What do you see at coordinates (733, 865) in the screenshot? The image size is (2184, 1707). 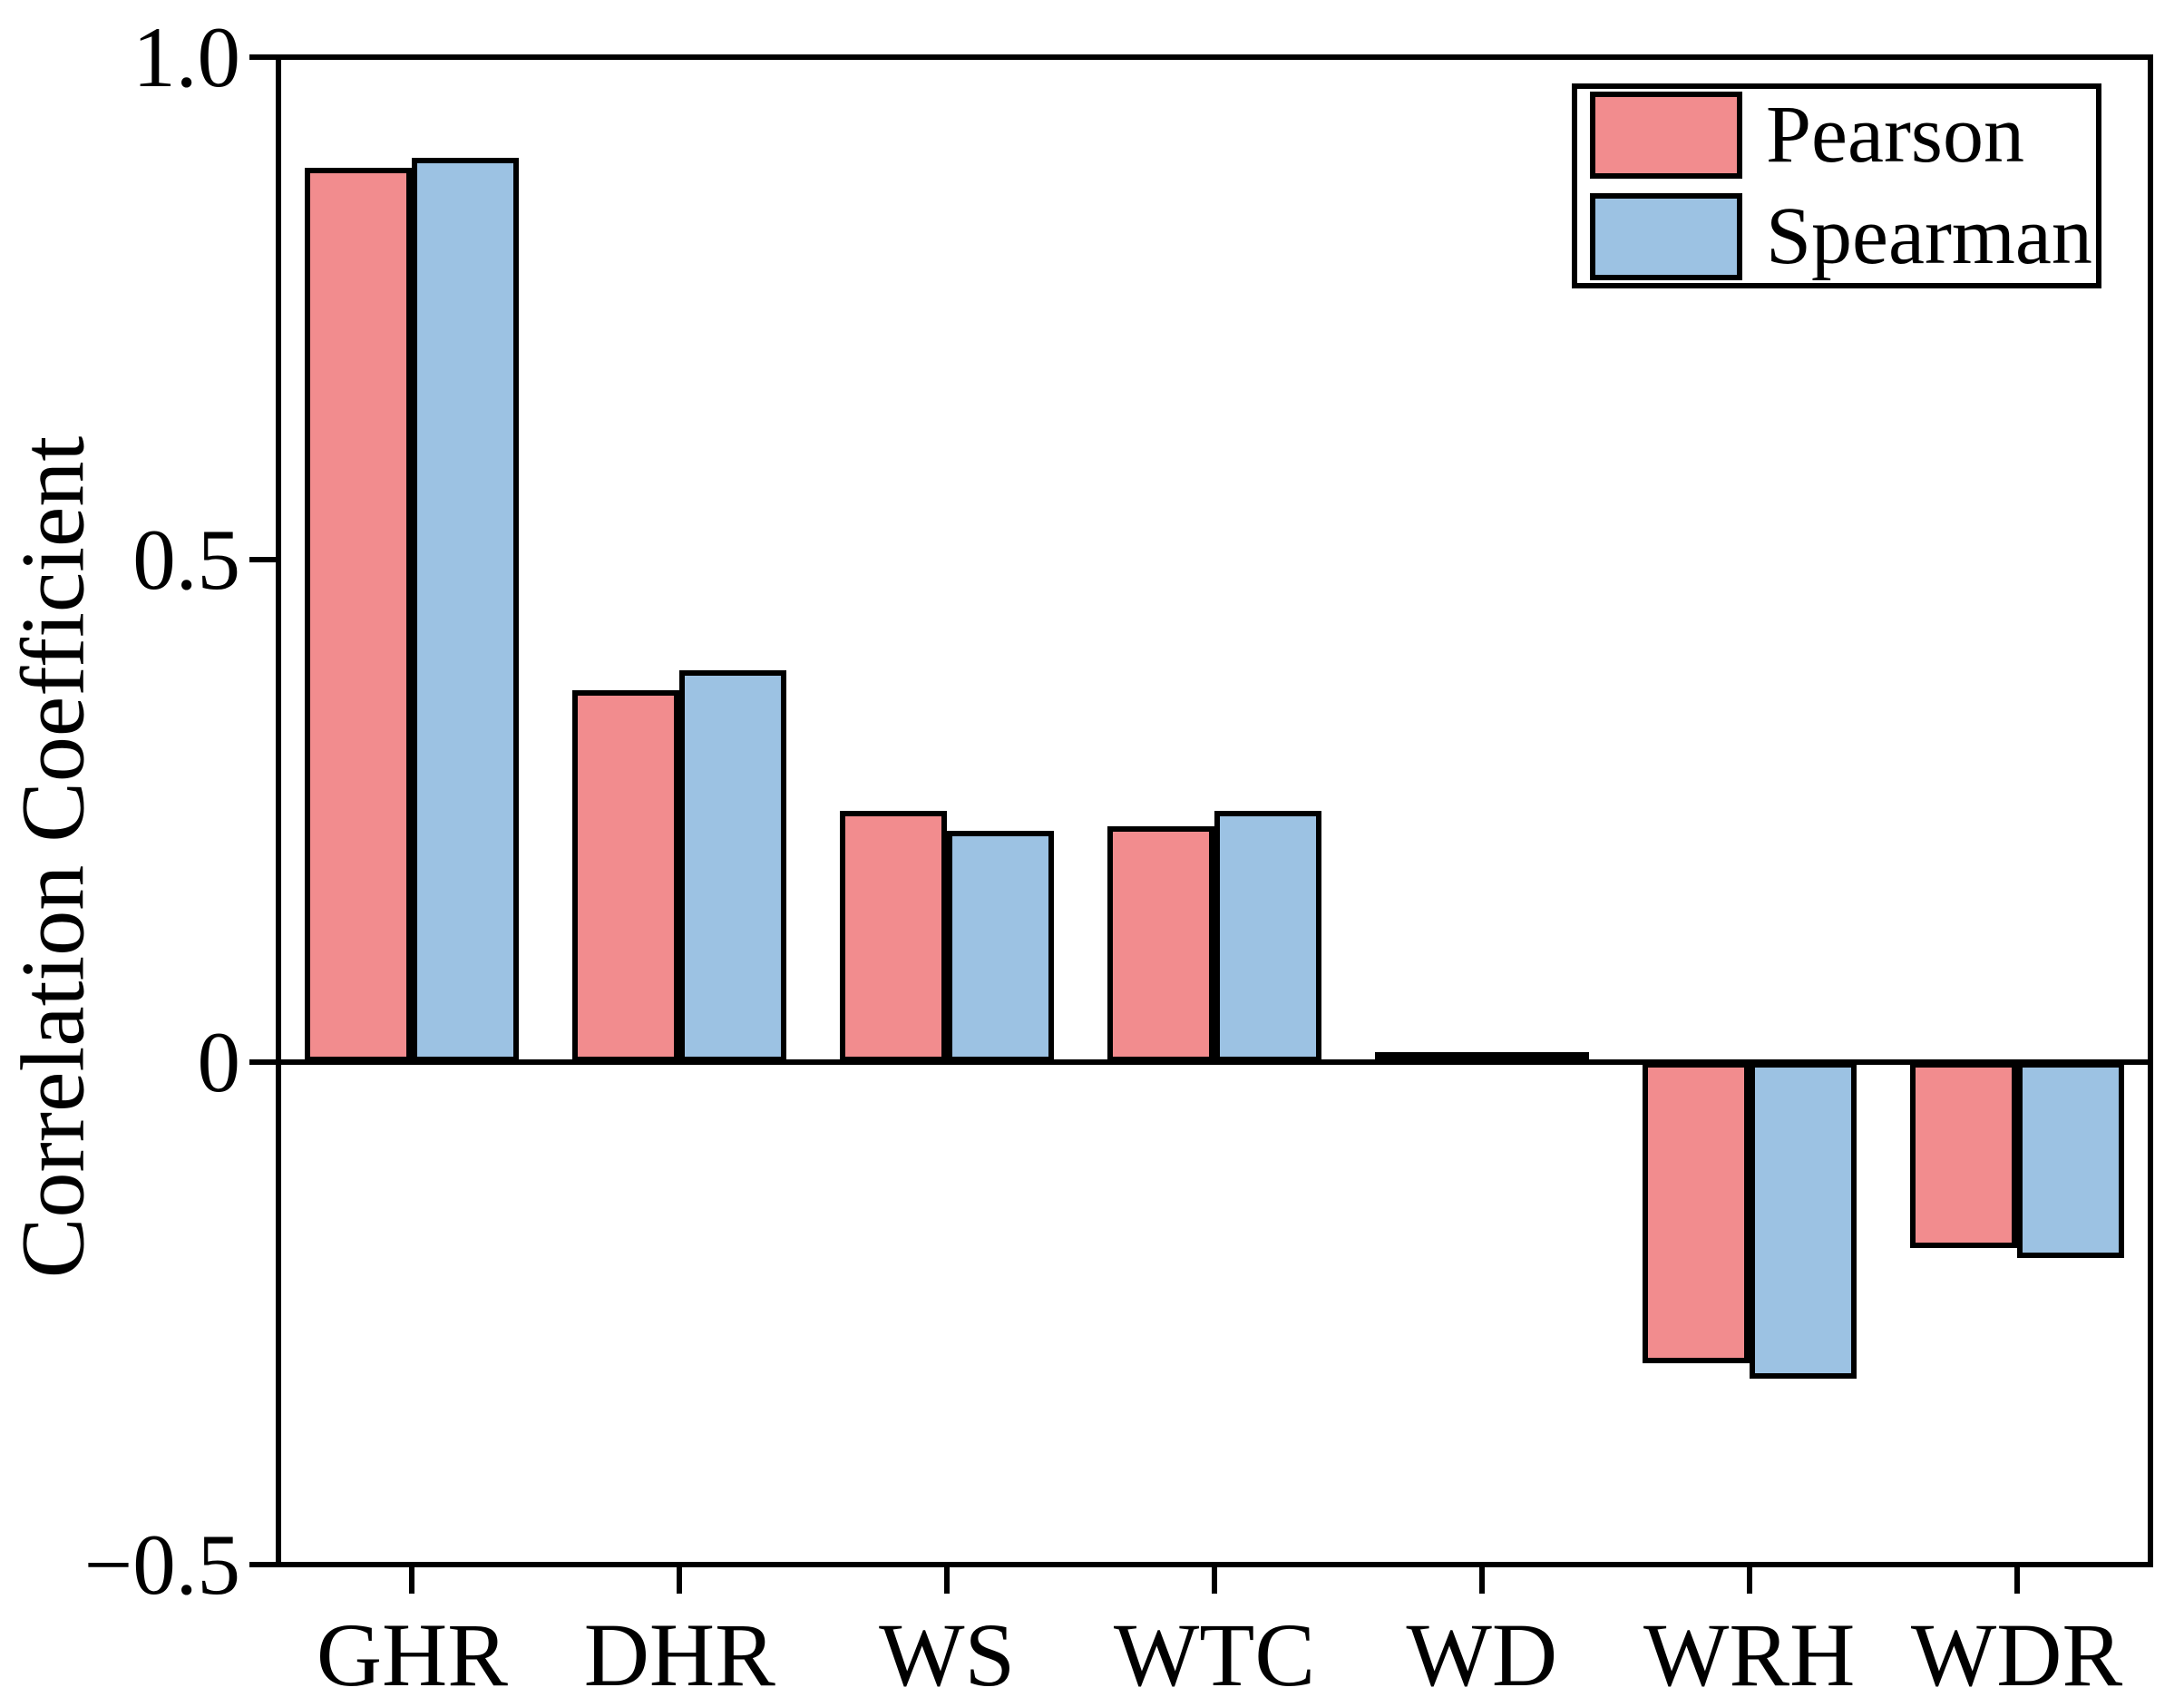 I see `bar-spearman-dhr` at bounding box center [733, 865].